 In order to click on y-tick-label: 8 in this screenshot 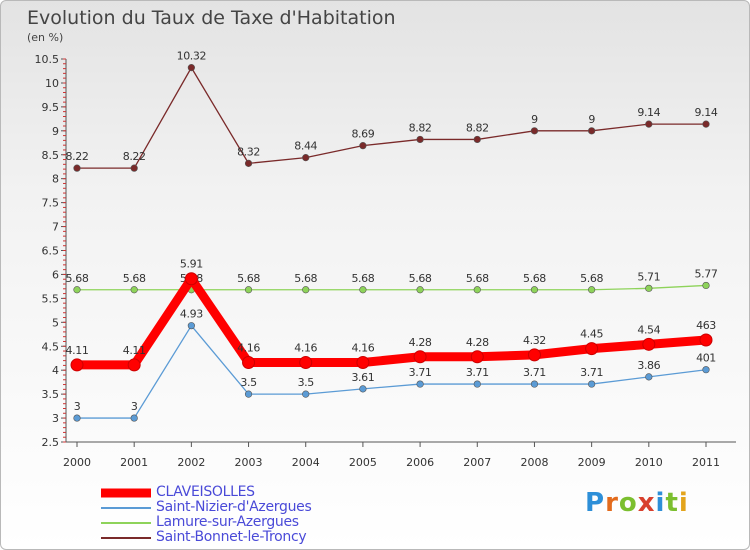, I will do `click(55, 179)`.